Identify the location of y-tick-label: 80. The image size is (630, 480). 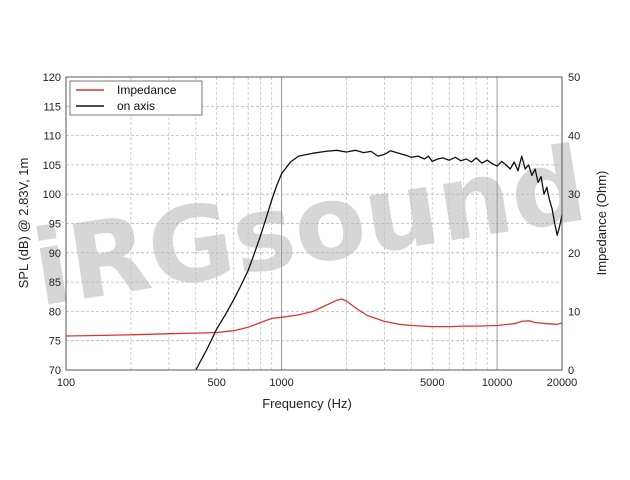
(55, 312).